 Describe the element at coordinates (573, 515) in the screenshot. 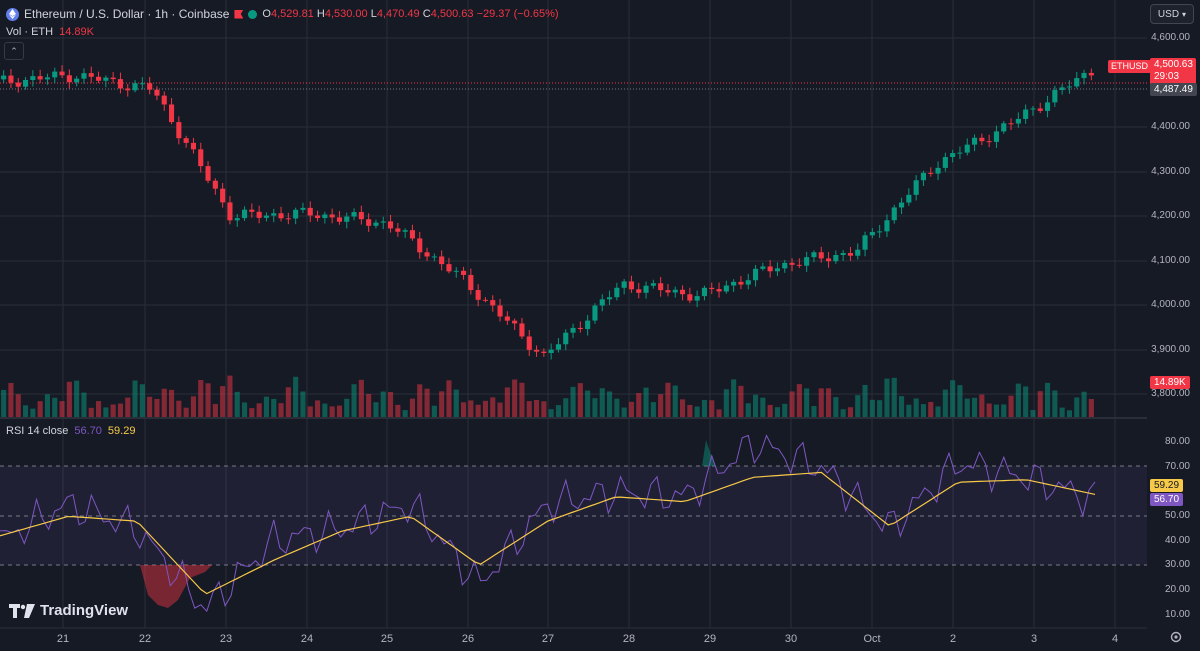

I see `rsi-band` at that location.